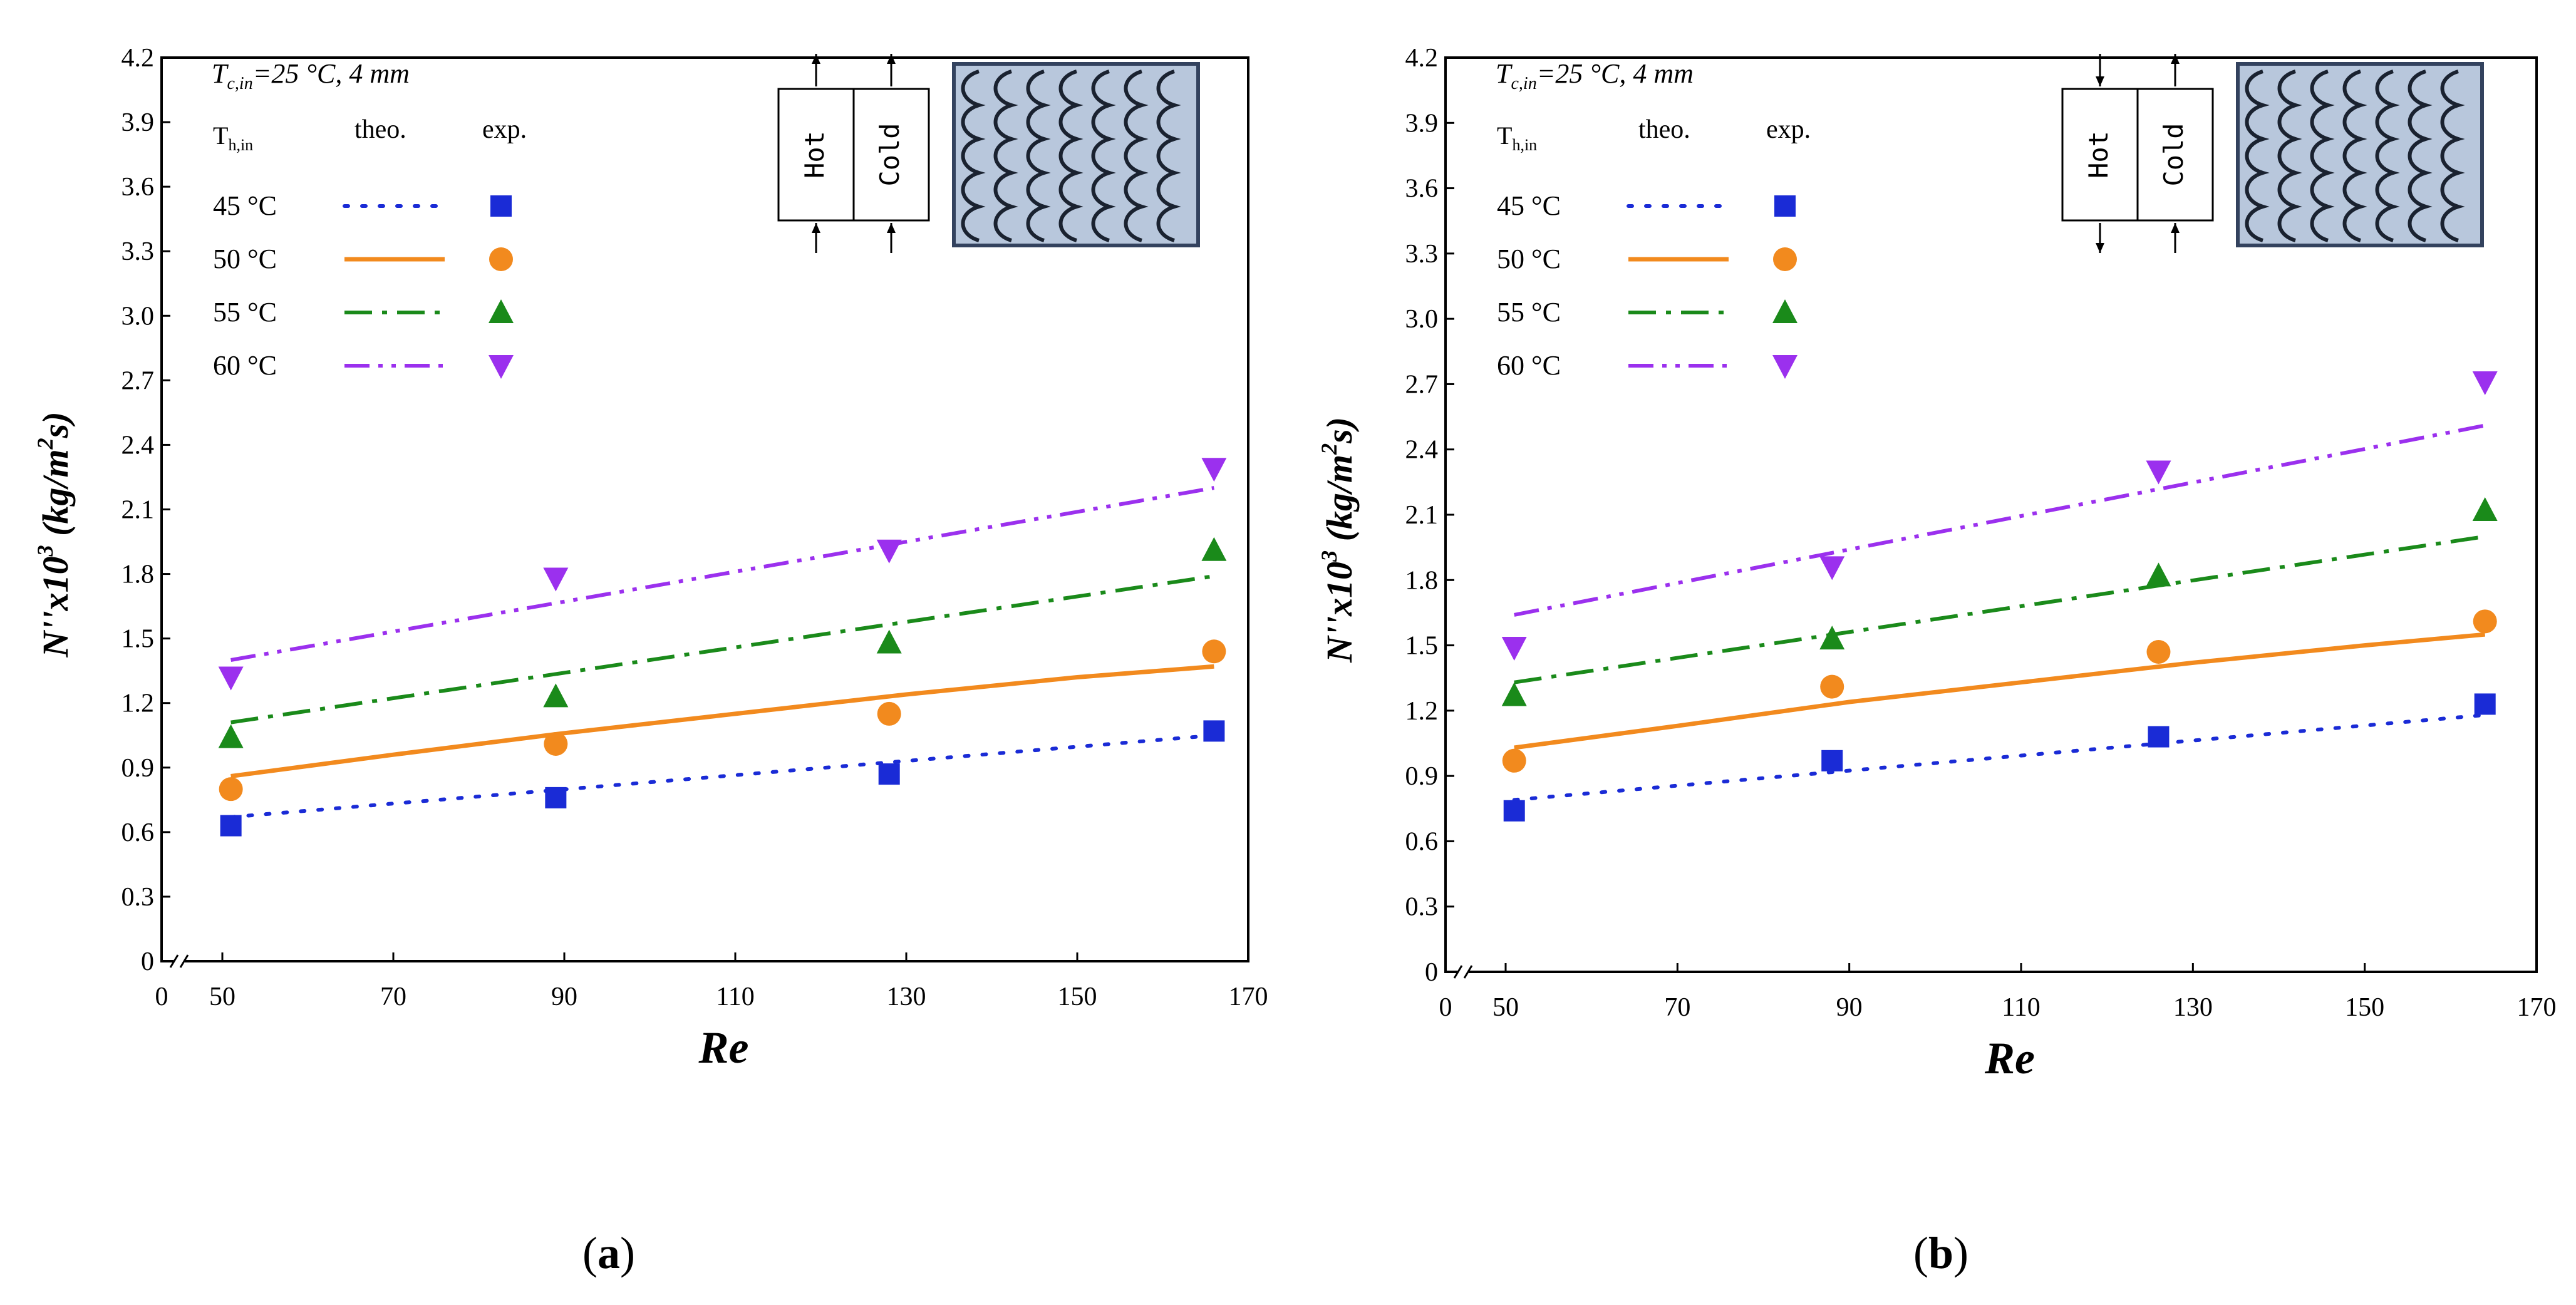  I want to click on caption-a: (a), so click(608, 1253).